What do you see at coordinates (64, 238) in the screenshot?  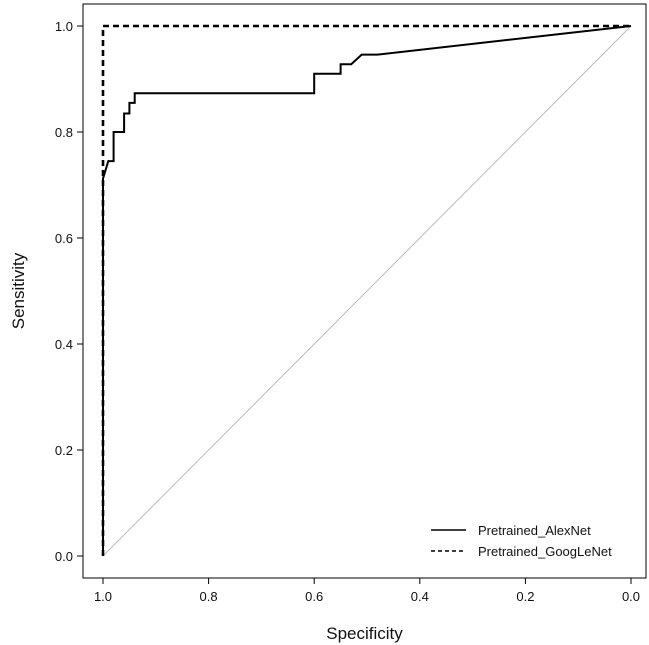 I see `y-tick-label: 0.6` at bounding box center [64, 238].